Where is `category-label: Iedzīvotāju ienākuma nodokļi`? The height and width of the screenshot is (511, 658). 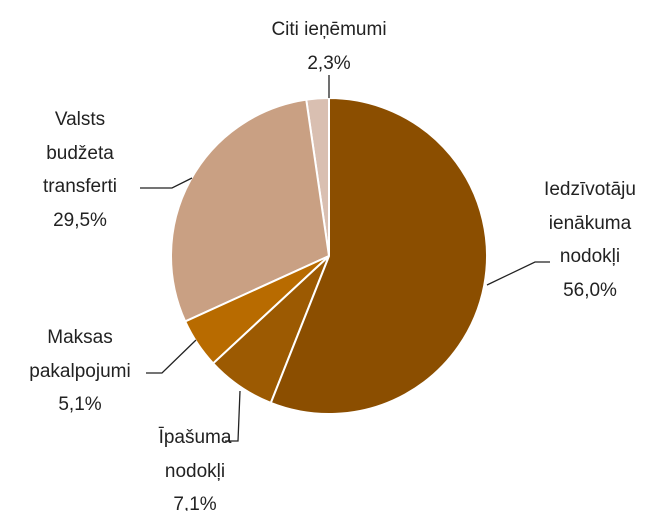 category-label: Iedzīvotāju ienākuma nodokļi is located at coordinates (590, 223).